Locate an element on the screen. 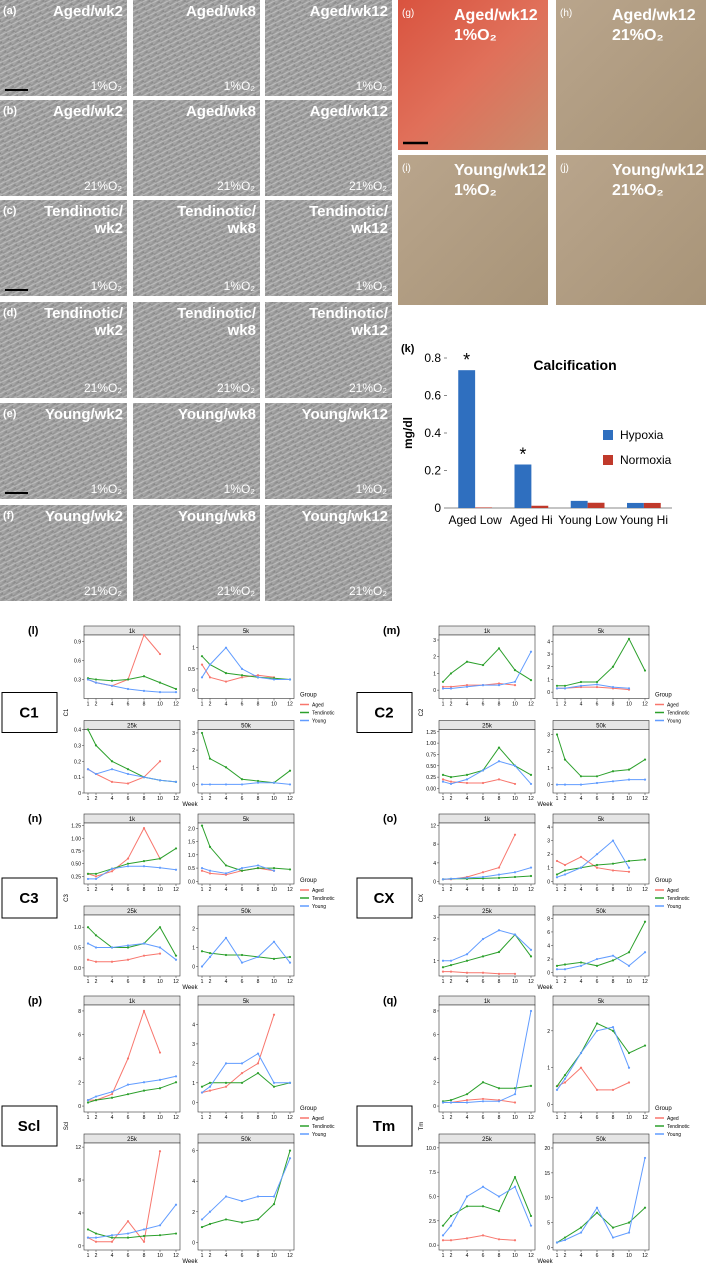 This screenshot has width=709, height=1266. micrograph-title: wk12 is located at coordinates (369, 330).